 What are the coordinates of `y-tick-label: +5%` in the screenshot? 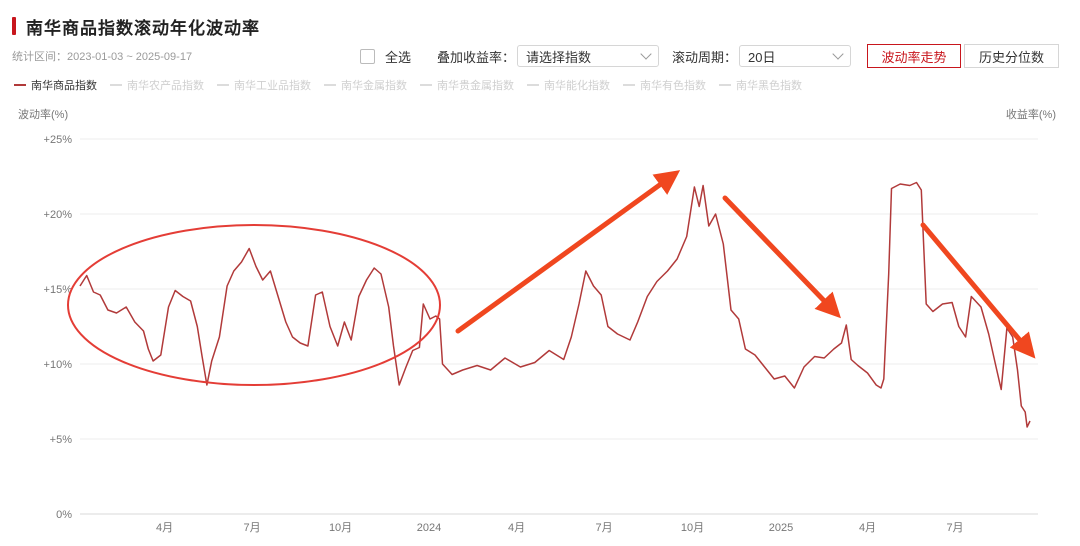 It's located at (61, 440).